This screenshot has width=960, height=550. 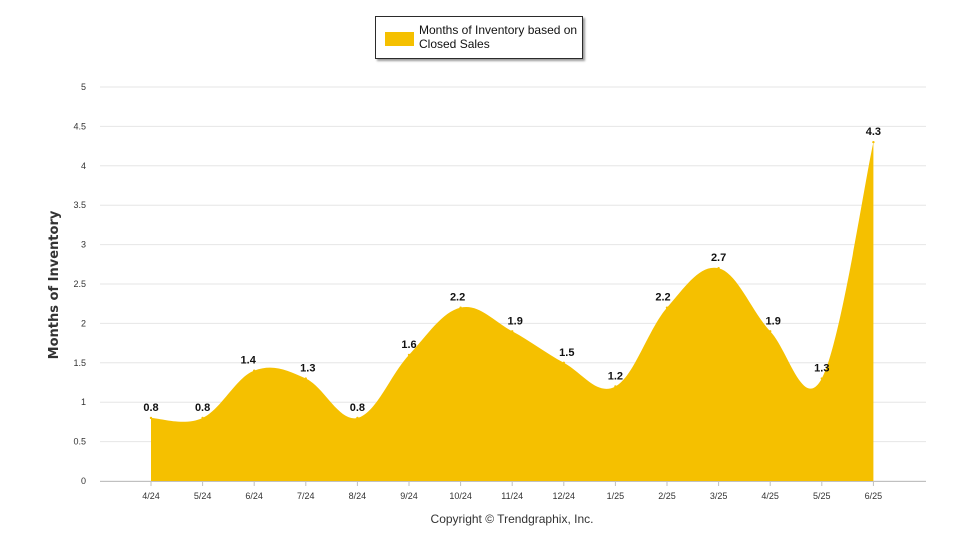 I want to click on y-tick-label: 1.5, so click(x=79, y=363).